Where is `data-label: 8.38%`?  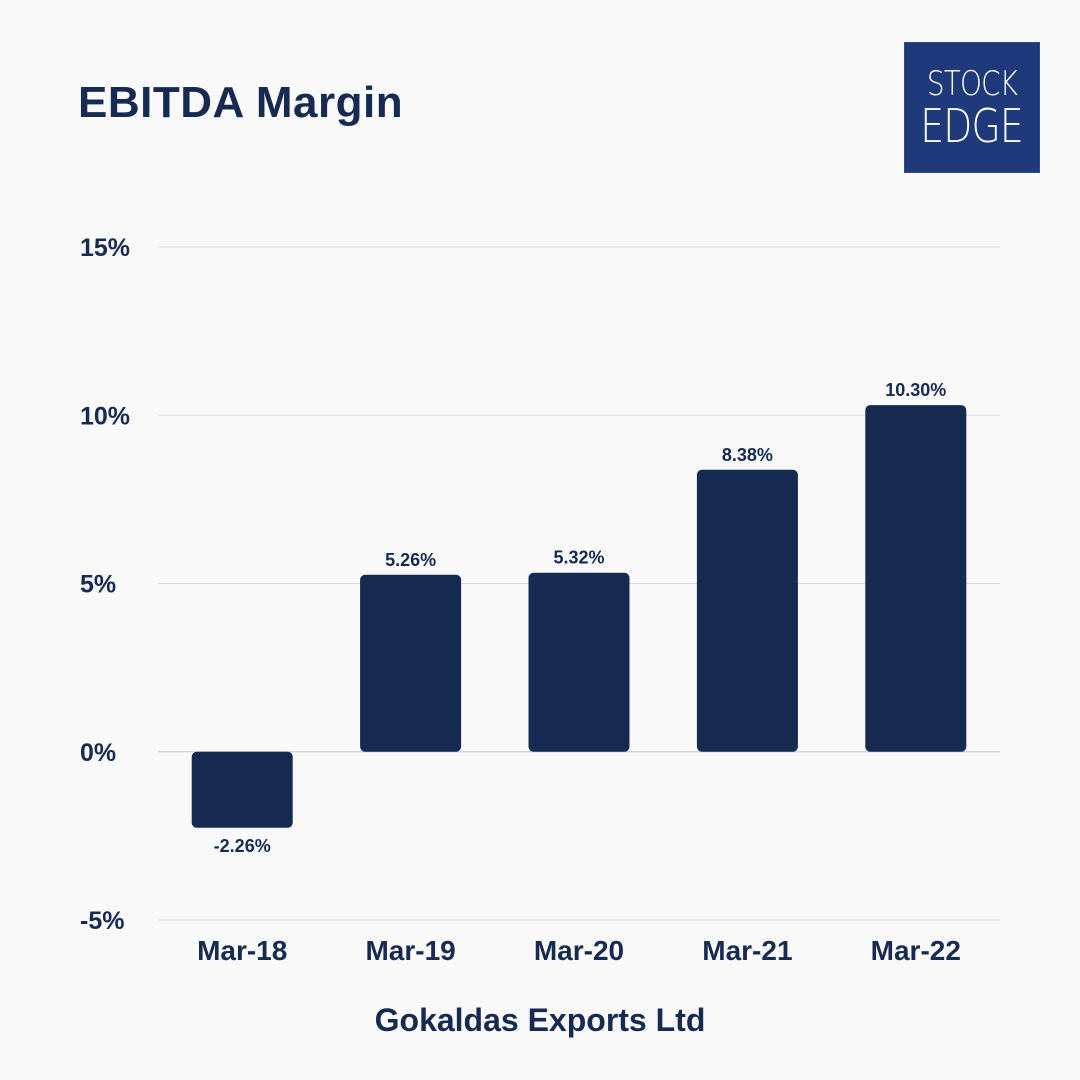 data-label: 8.38% is located at coordinates (747, 455).